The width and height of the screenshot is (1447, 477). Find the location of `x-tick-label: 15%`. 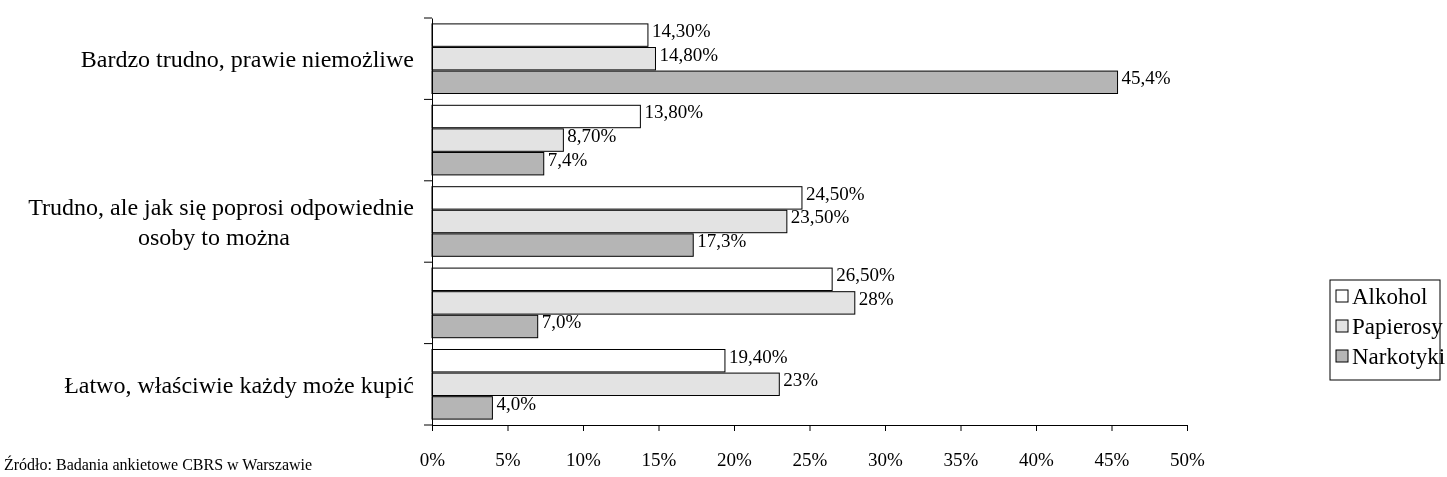

x-tick-label: 15% is located at coordinates (659, 460).